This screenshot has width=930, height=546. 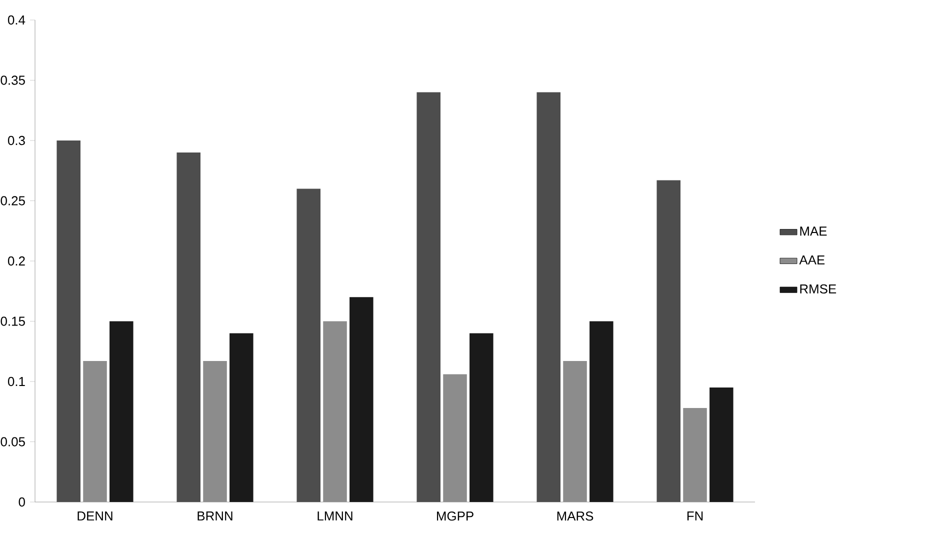 I want to click on y-tick-label: 0.15, so click(x=12, y=321).